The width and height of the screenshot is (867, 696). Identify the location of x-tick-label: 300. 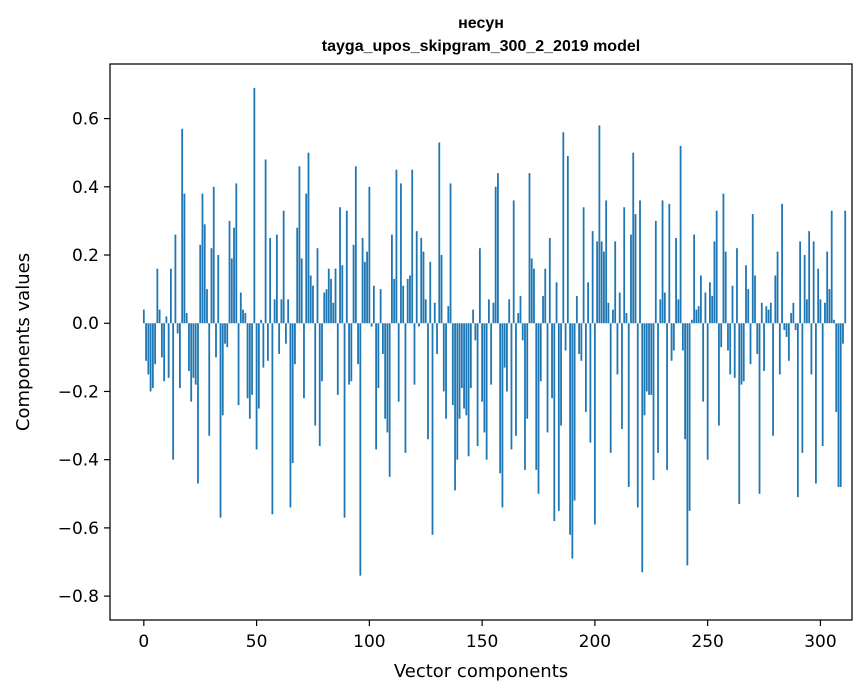
(820, 642).